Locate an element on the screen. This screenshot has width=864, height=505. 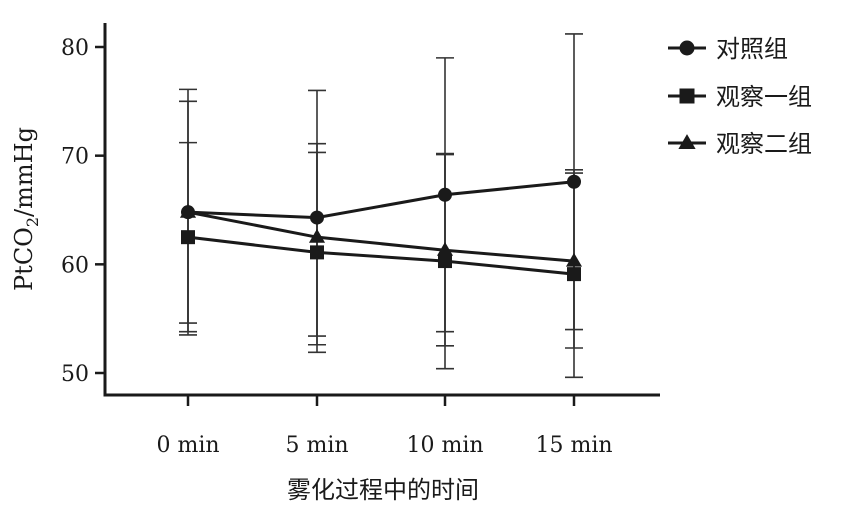
legend-label: 观察二组 is located at coordinates (764, 144).